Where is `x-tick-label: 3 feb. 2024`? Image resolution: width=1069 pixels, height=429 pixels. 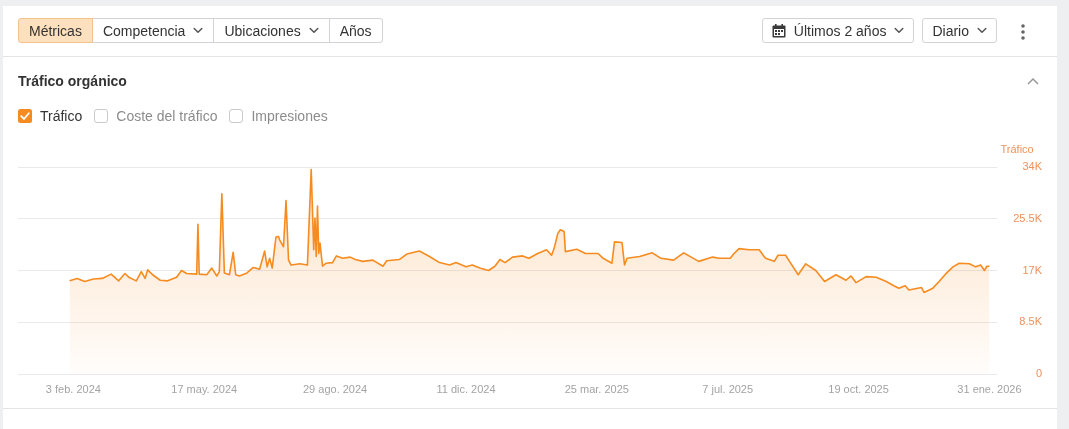 x-tick-label: 3 feb. 2024 is located at coordinates (73, 388).